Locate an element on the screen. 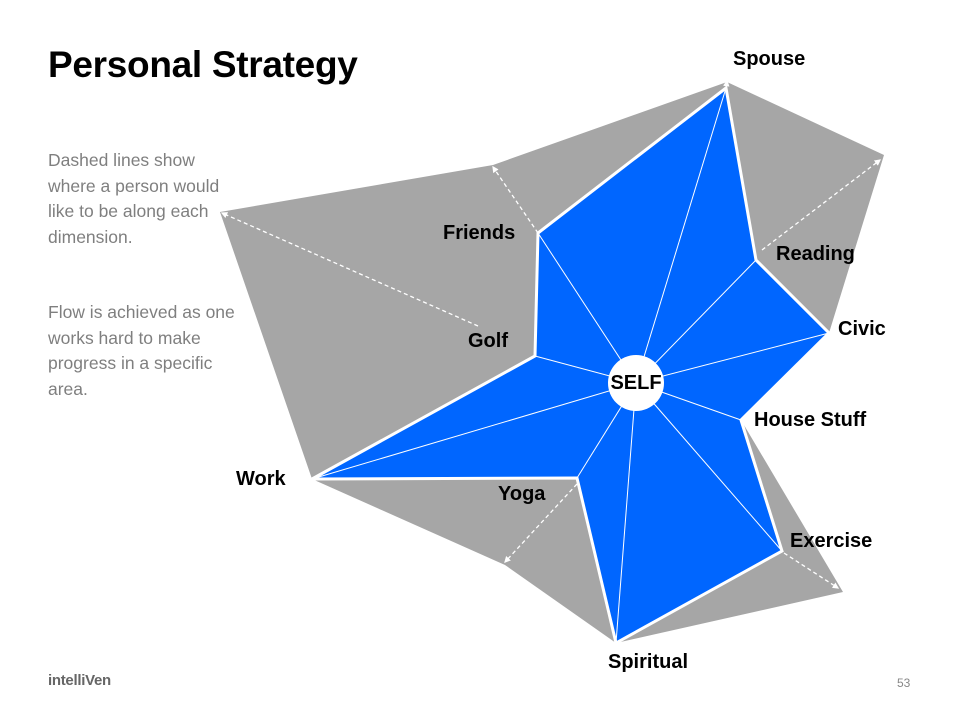  dashed-target-arrow-reading is located at coordinates (821, 205).